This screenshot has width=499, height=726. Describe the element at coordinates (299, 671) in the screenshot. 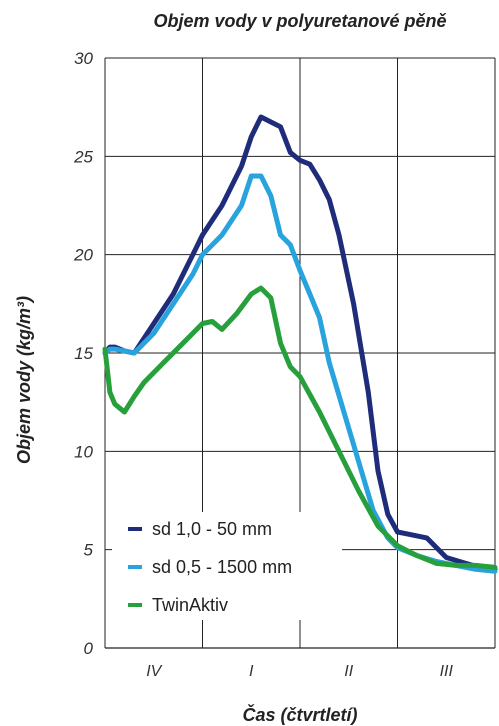

I see `x-ticks: IV I II III` at that location.